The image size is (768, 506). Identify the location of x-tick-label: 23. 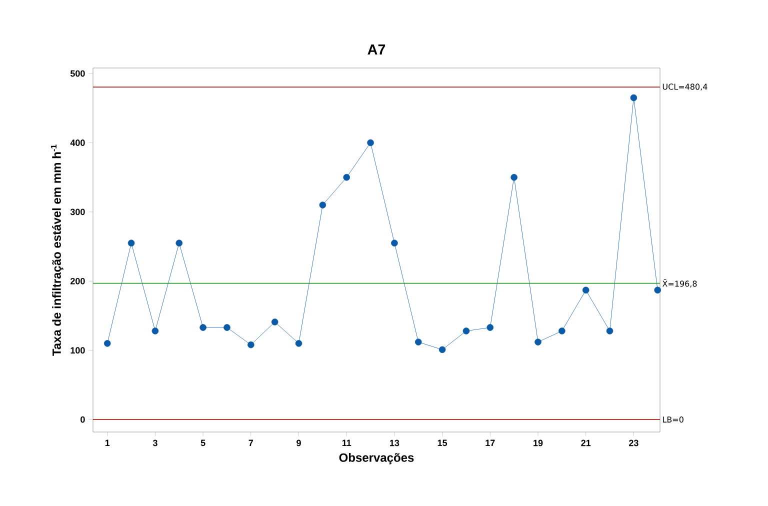
(633, 443).